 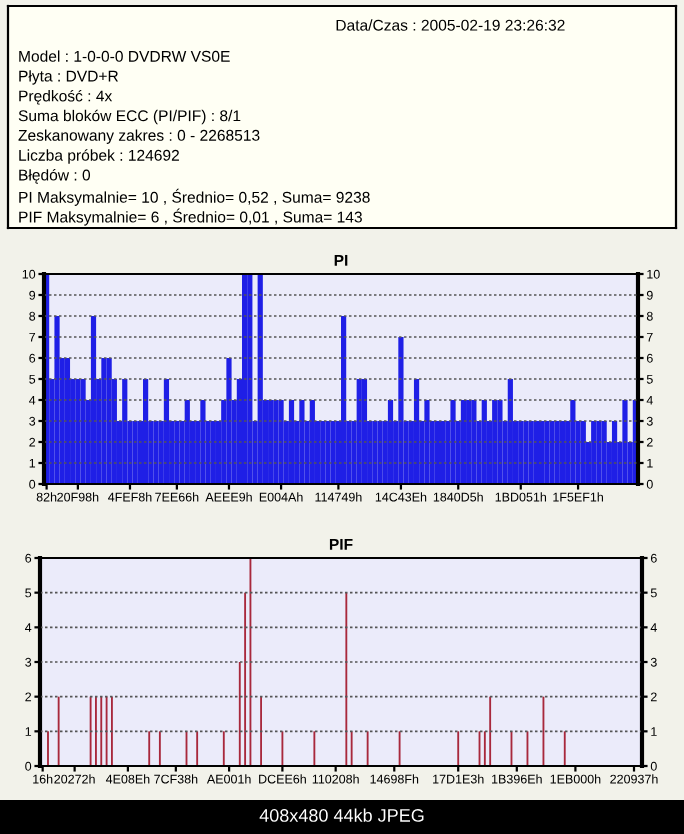 What do you see at coordinates (341, 815) in the screenshot?
I see `text: 408x480 44kb JPEG` at bounding box center [341, 815].